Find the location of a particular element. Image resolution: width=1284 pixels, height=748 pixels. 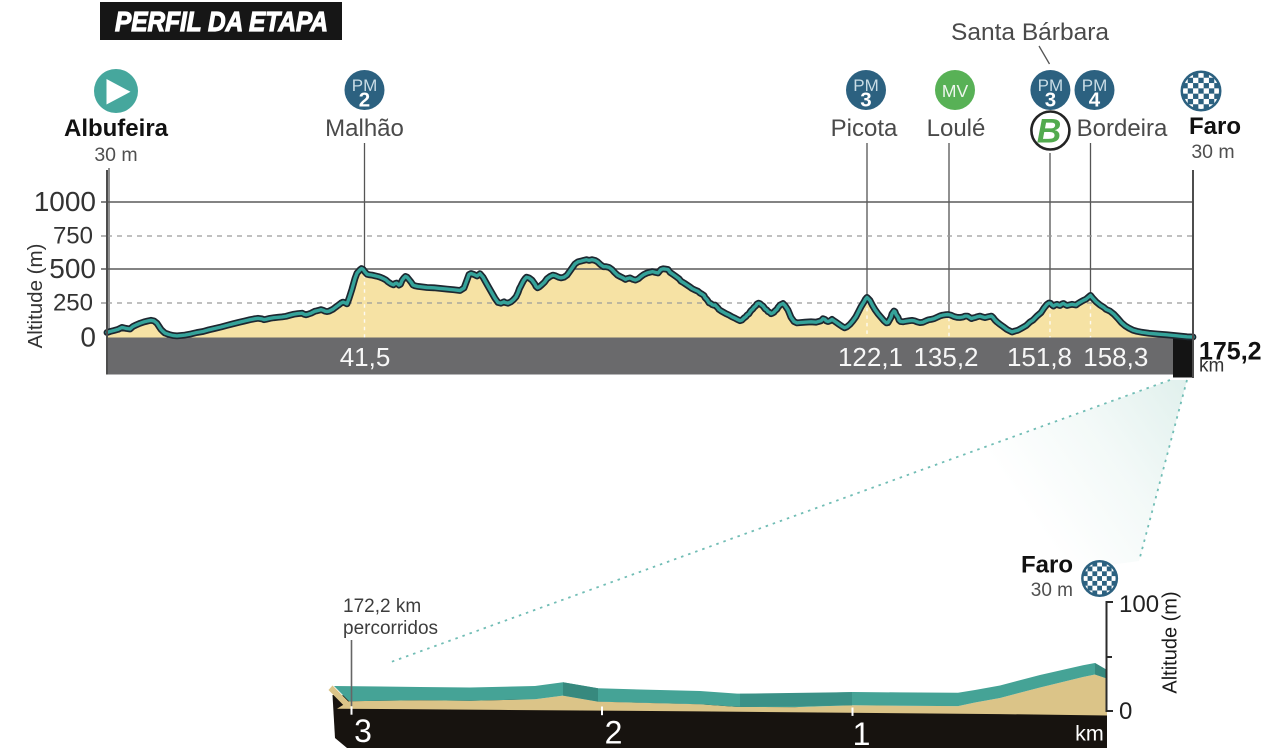

svg-text: 1000 is located at coordinates (65, 201).